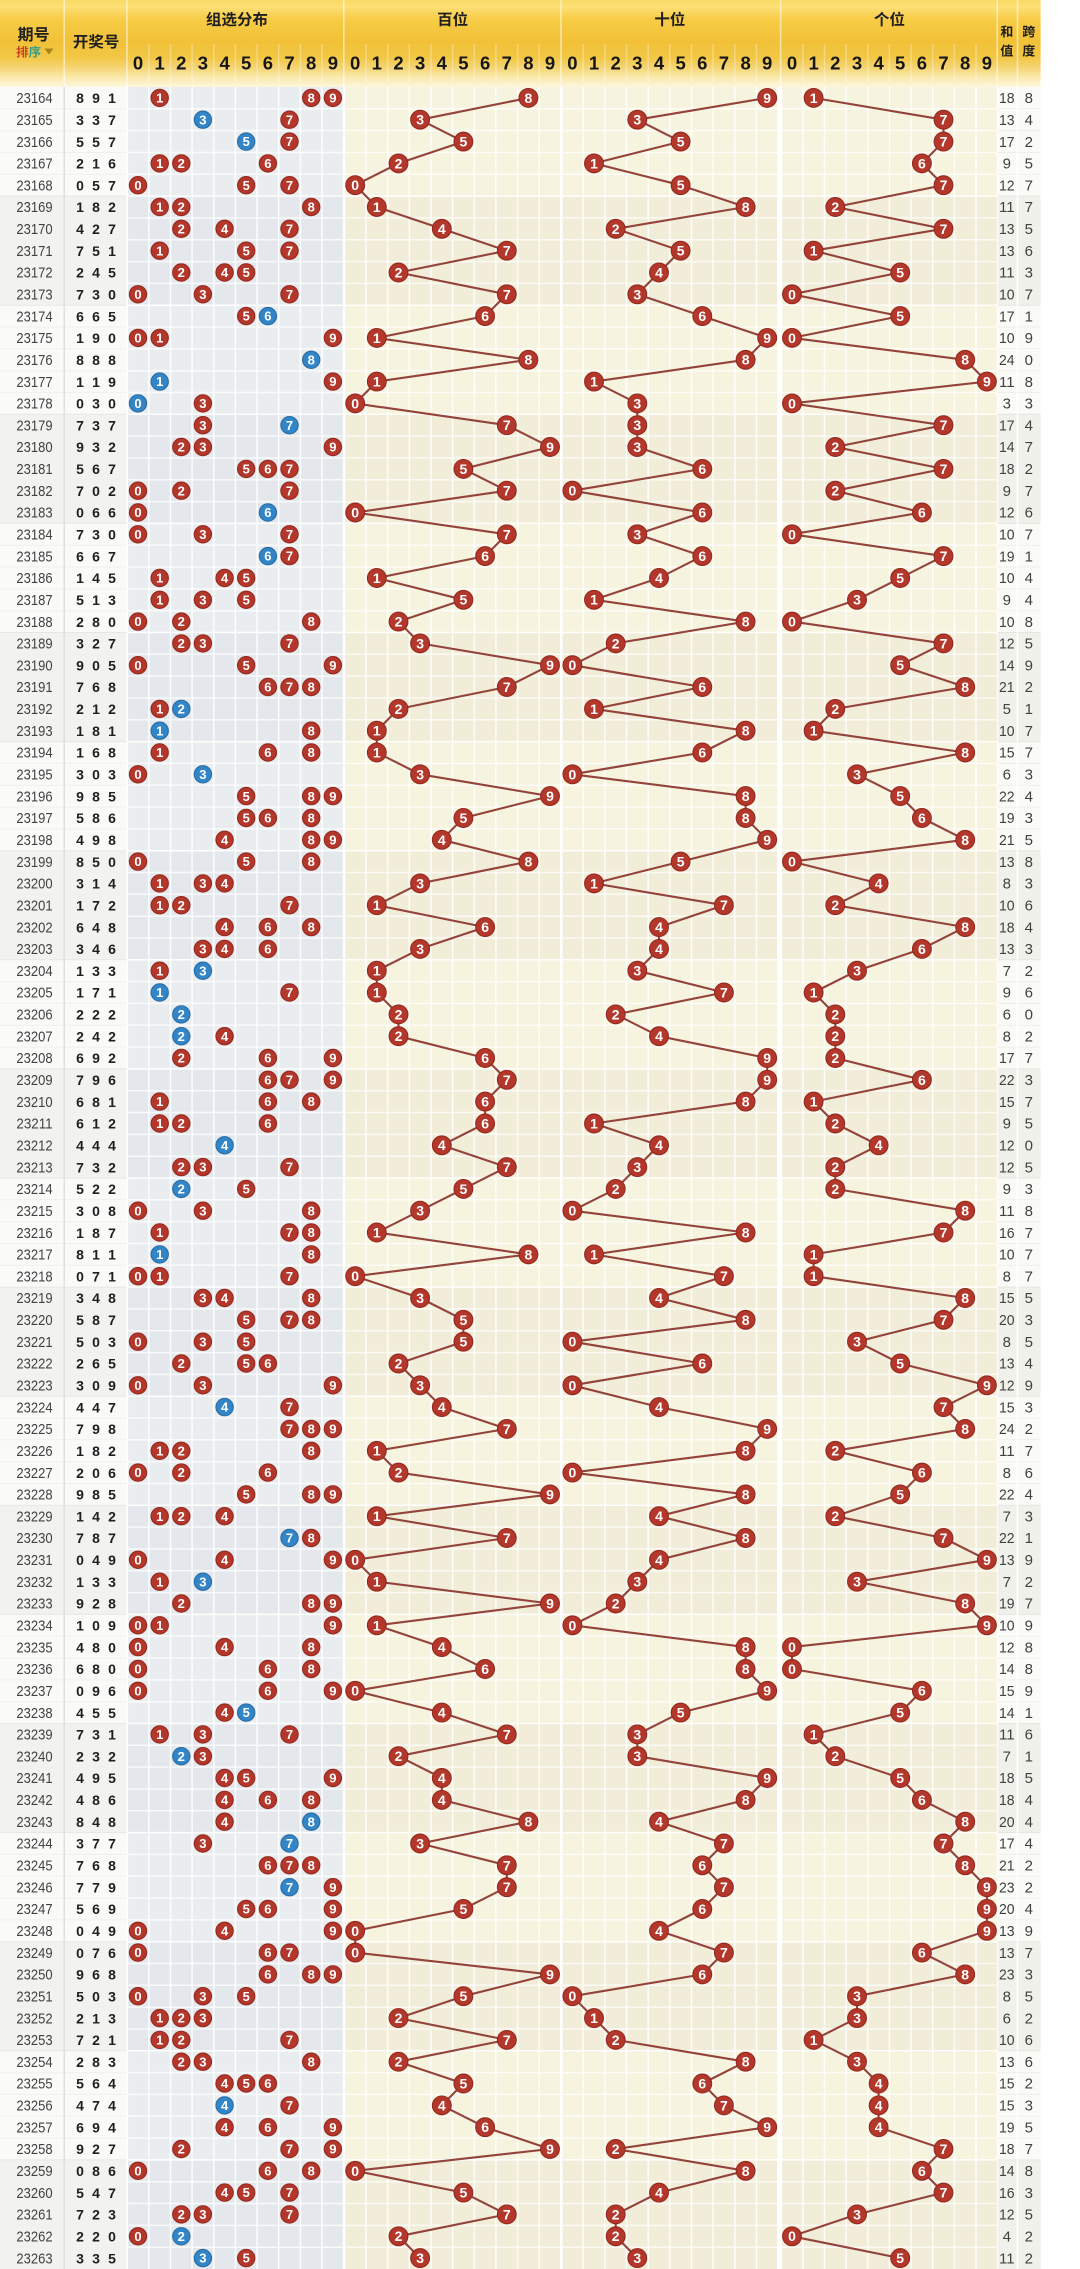  I want to click on svg-text: 20, so click(1007, 1909).